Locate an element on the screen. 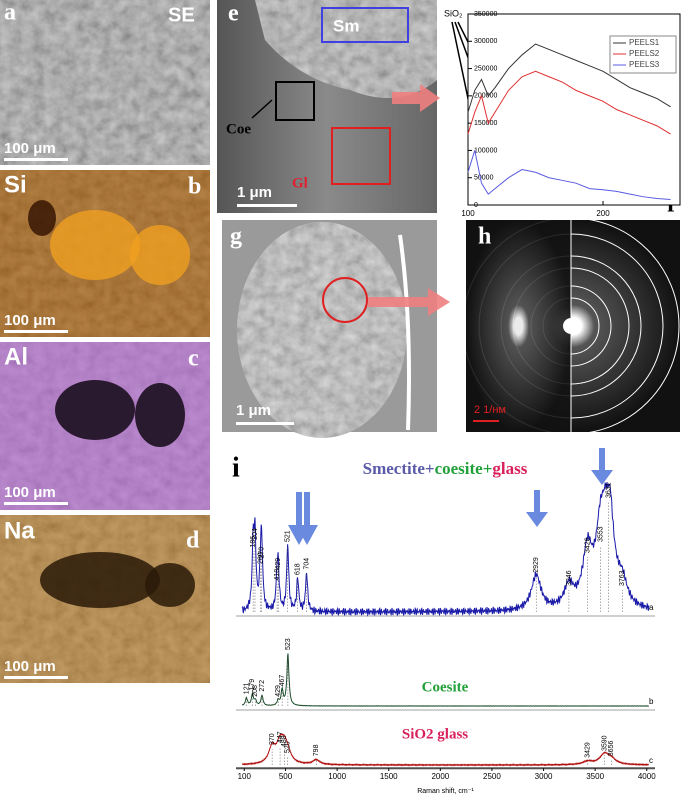  panel-label: SE is located at coordinates (181, 15).